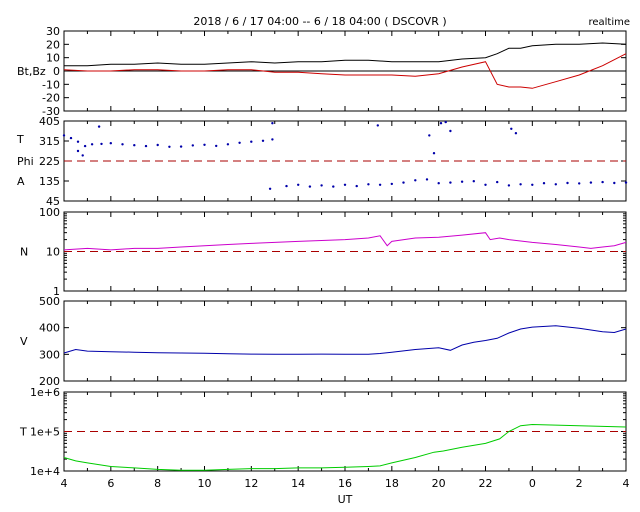  I want to click on x-tick-label: 6, so click(110, 483).